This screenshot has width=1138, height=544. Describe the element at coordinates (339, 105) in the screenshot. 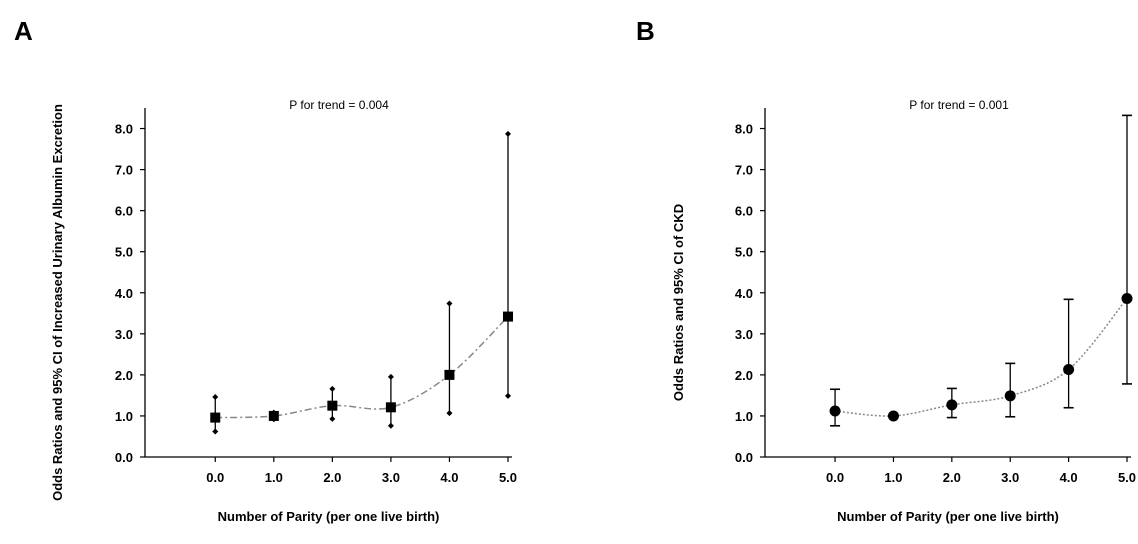

I see `p-trend-annotation: P for trend = 0.004` at that location.